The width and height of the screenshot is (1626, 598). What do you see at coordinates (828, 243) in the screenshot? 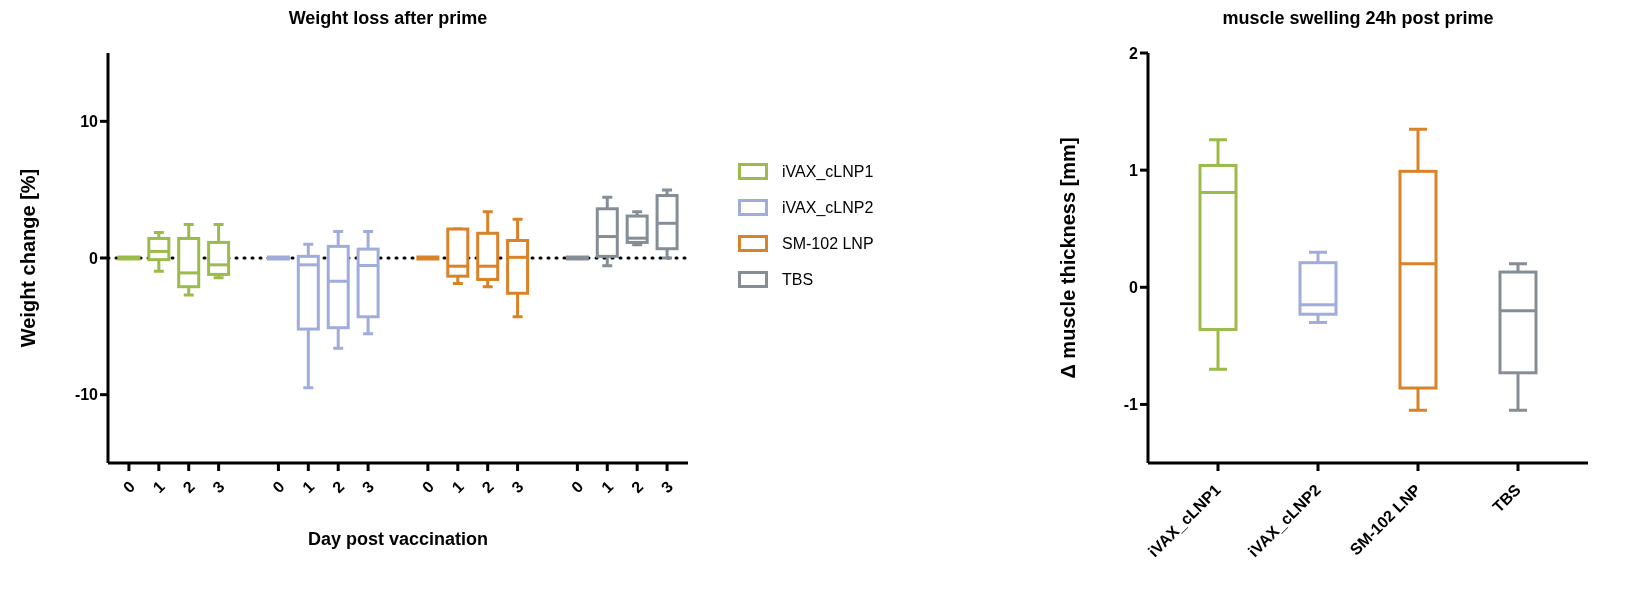
I see `legend-label: SM-102 LNP` at bounding box center [828, 243].